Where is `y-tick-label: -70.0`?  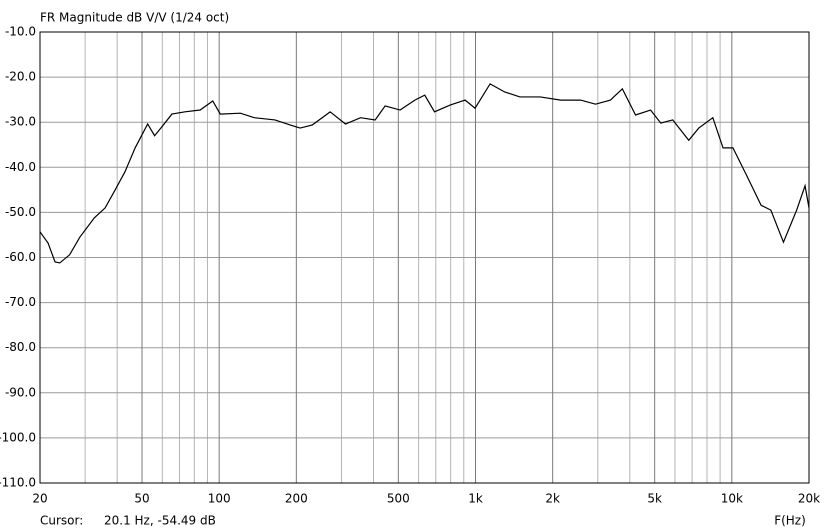
y-tick-label: -70.0 is located at coordinates (20, 302).